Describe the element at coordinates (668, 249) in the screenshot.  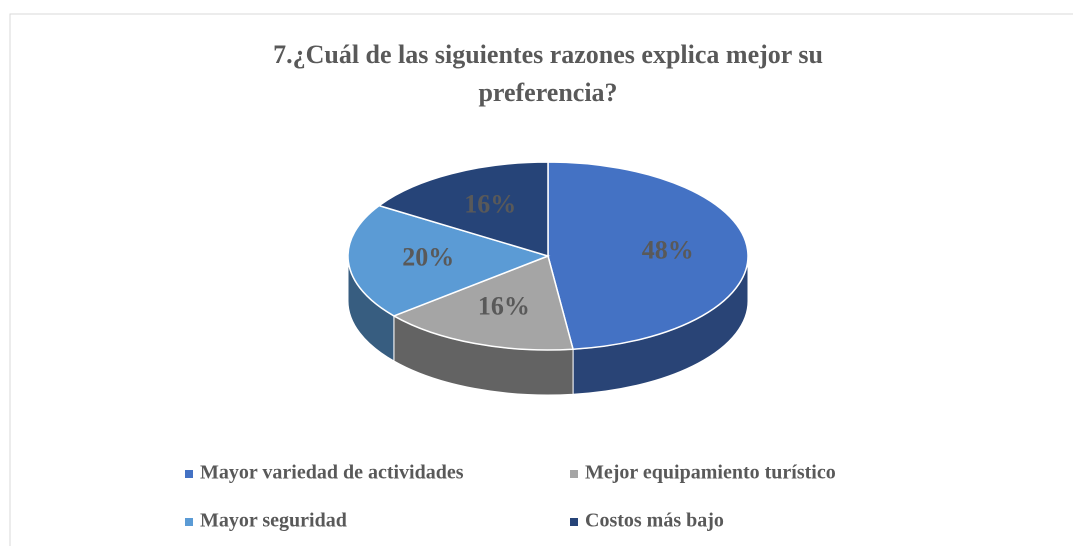
I see `data-label: 48%` at that location.